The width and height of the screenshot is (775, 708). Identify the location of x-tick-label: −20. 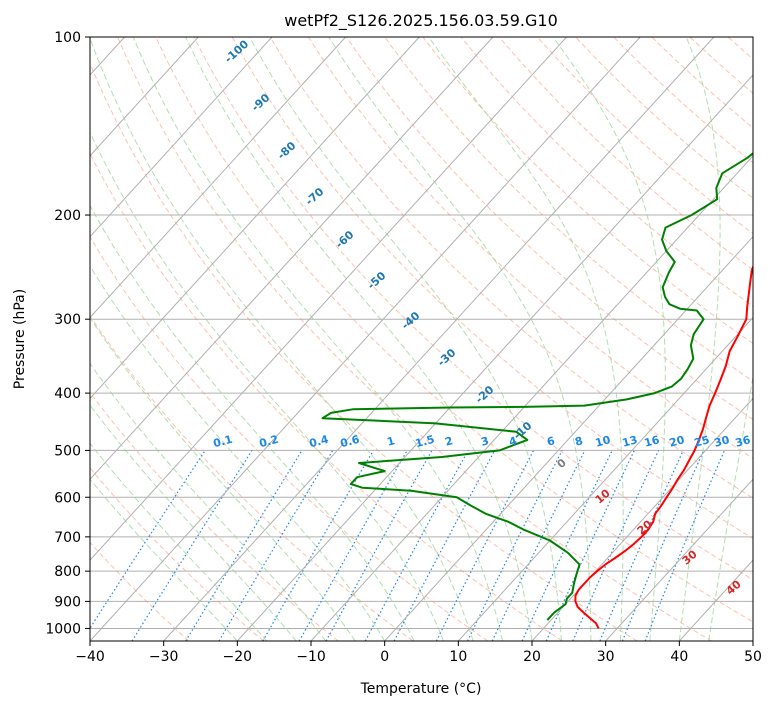
(238, 657).